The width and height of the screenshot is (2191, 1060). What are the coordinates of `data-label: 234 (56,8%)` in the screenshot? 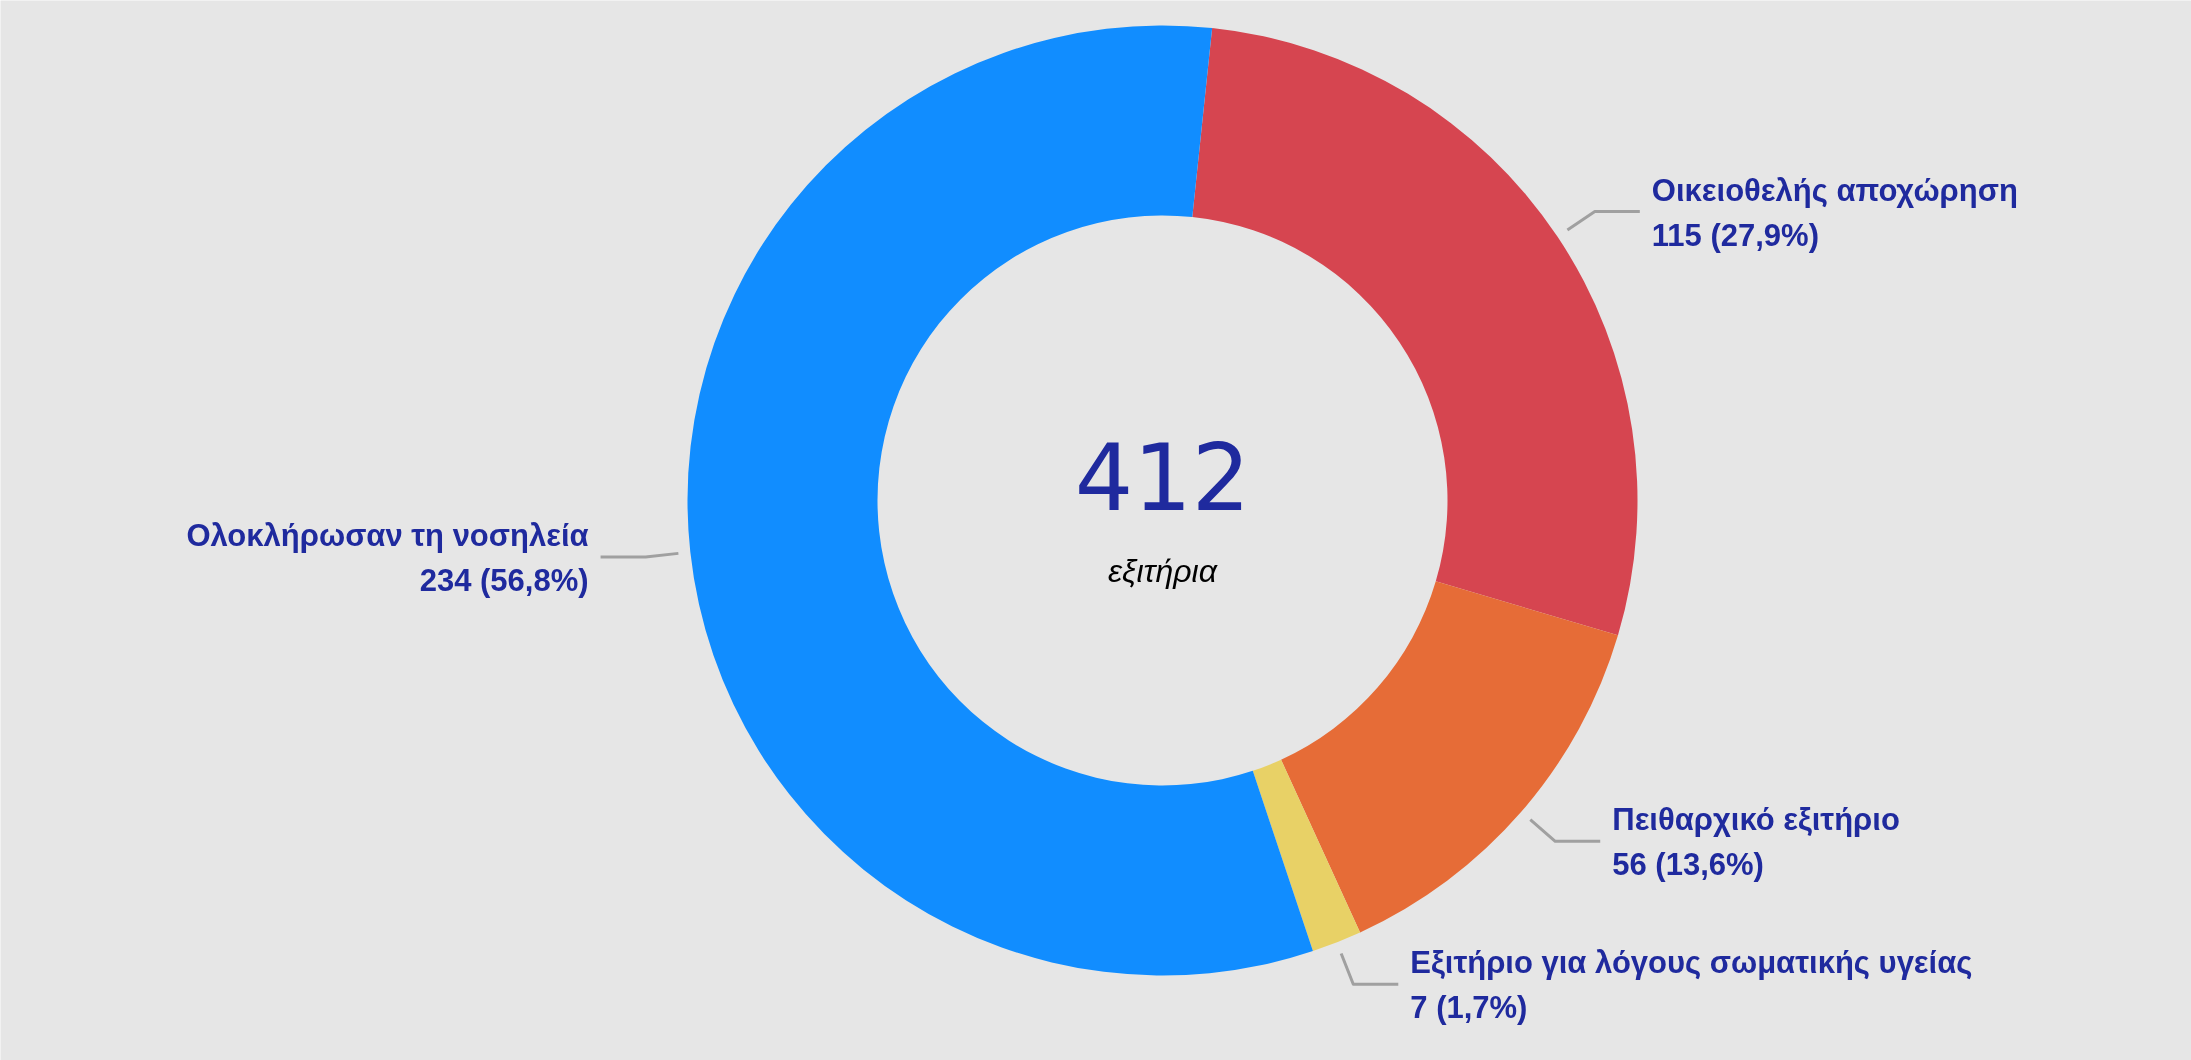 It's located at (504, 580).